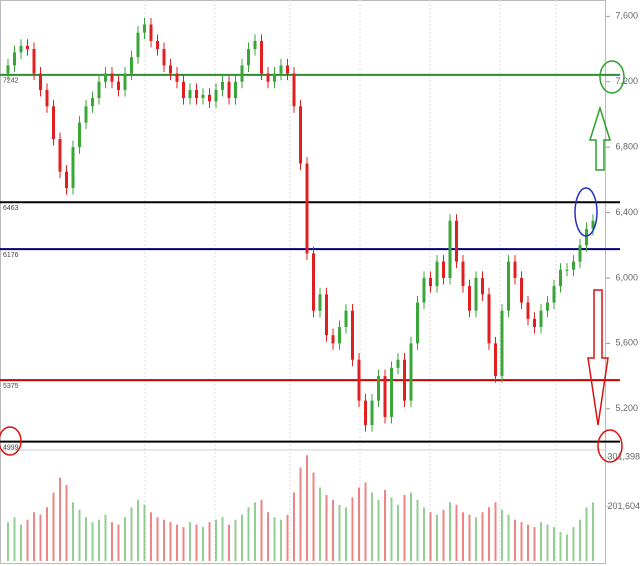 The height and width of the screenshot is (566, 642). Describe the element at coordinates (626, 343) in the screenshot. I see `y-tick-label: 5,600` at that location.